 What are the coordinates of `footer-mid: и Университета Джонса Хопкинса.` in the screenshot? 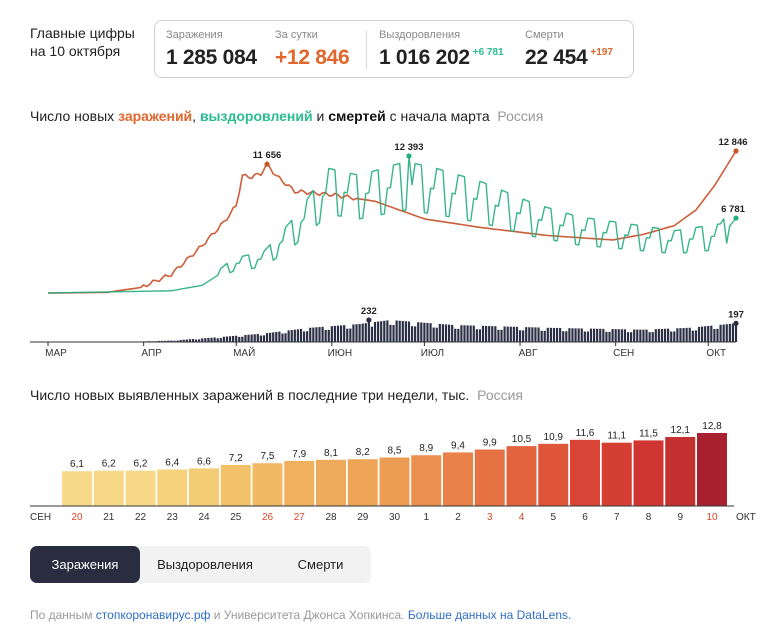 It's located at (307, 615).